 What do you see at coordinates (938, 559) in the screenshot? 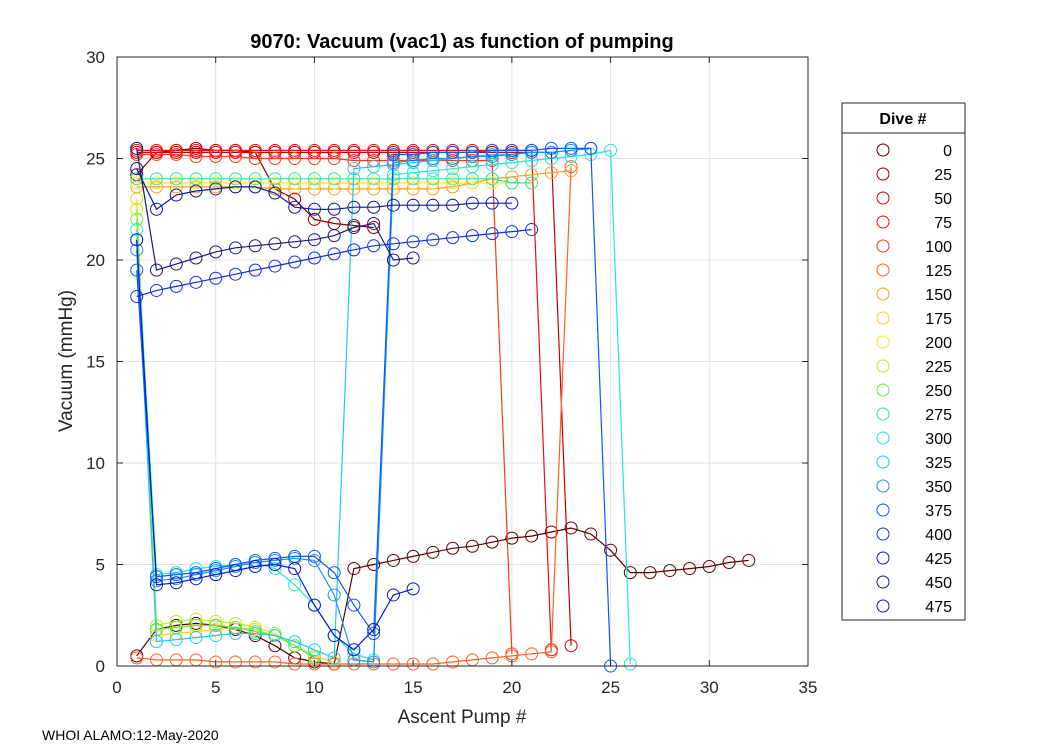
I see `legend-label: 425` at bounding box center [938, 559].